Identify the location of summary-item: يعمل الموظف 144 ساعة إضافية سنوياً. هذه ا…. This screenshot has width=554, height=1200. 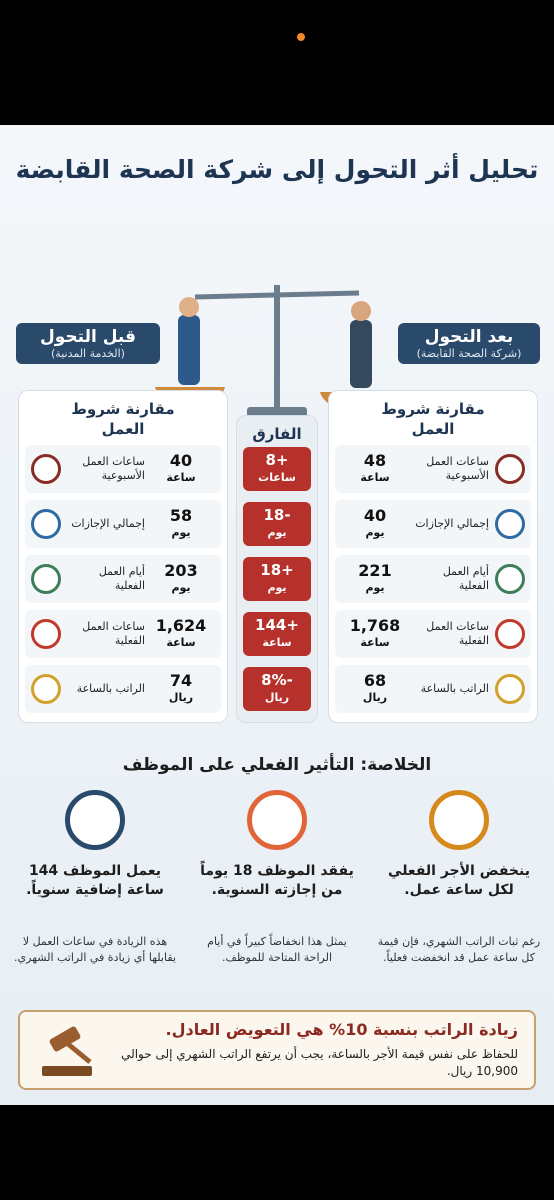
(95, 895).